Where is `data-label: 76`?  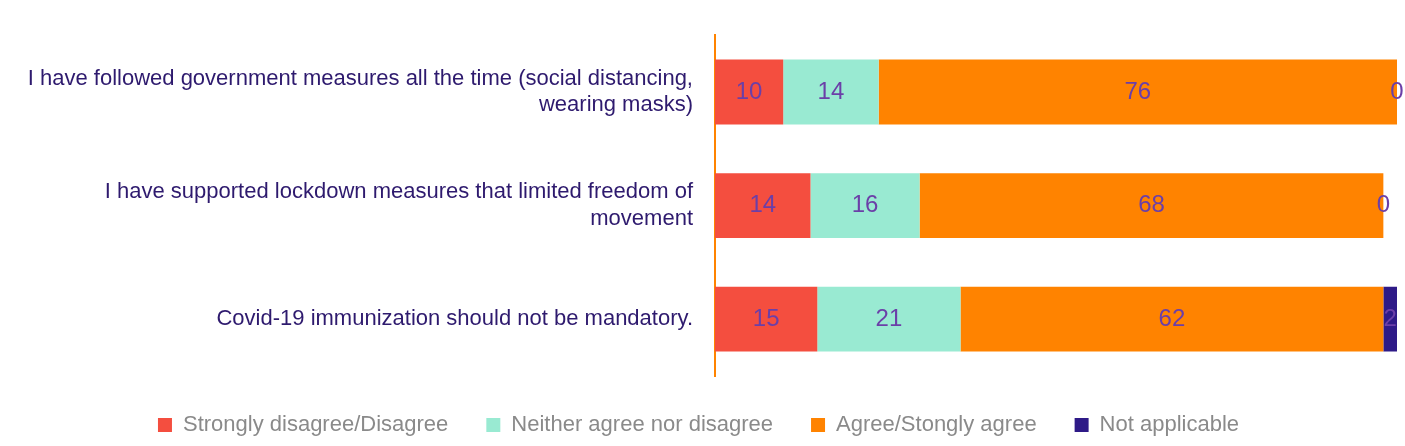
data-label: 76 is located at coordinates (1138, 90).